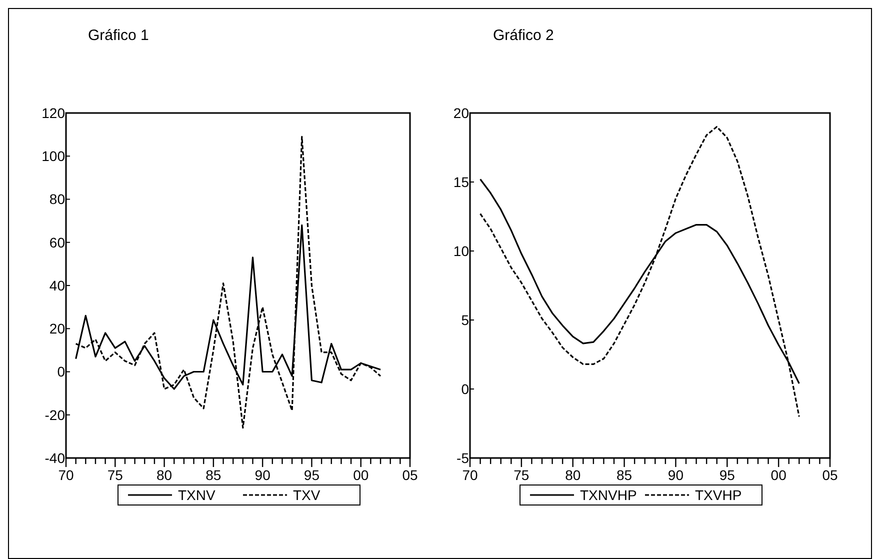 The image size is (880, 559). What do you see at coordinates (307, 494) in the screenshot?
I see `legend-label: TXV` at bounding box center [307, 494].